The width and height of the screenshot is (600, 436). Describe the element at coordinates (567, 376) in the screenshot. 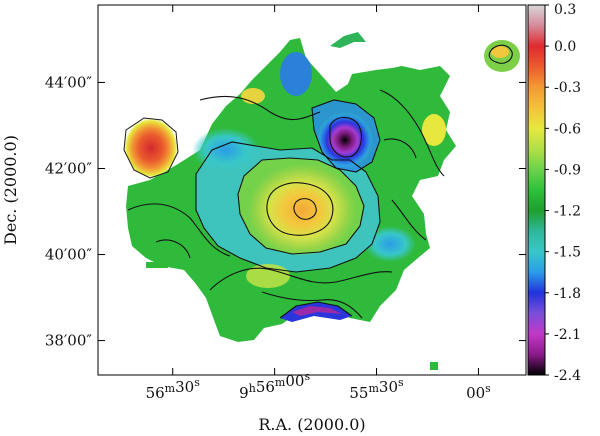

I see `colorbar-tick-label: -2.4` at that location.